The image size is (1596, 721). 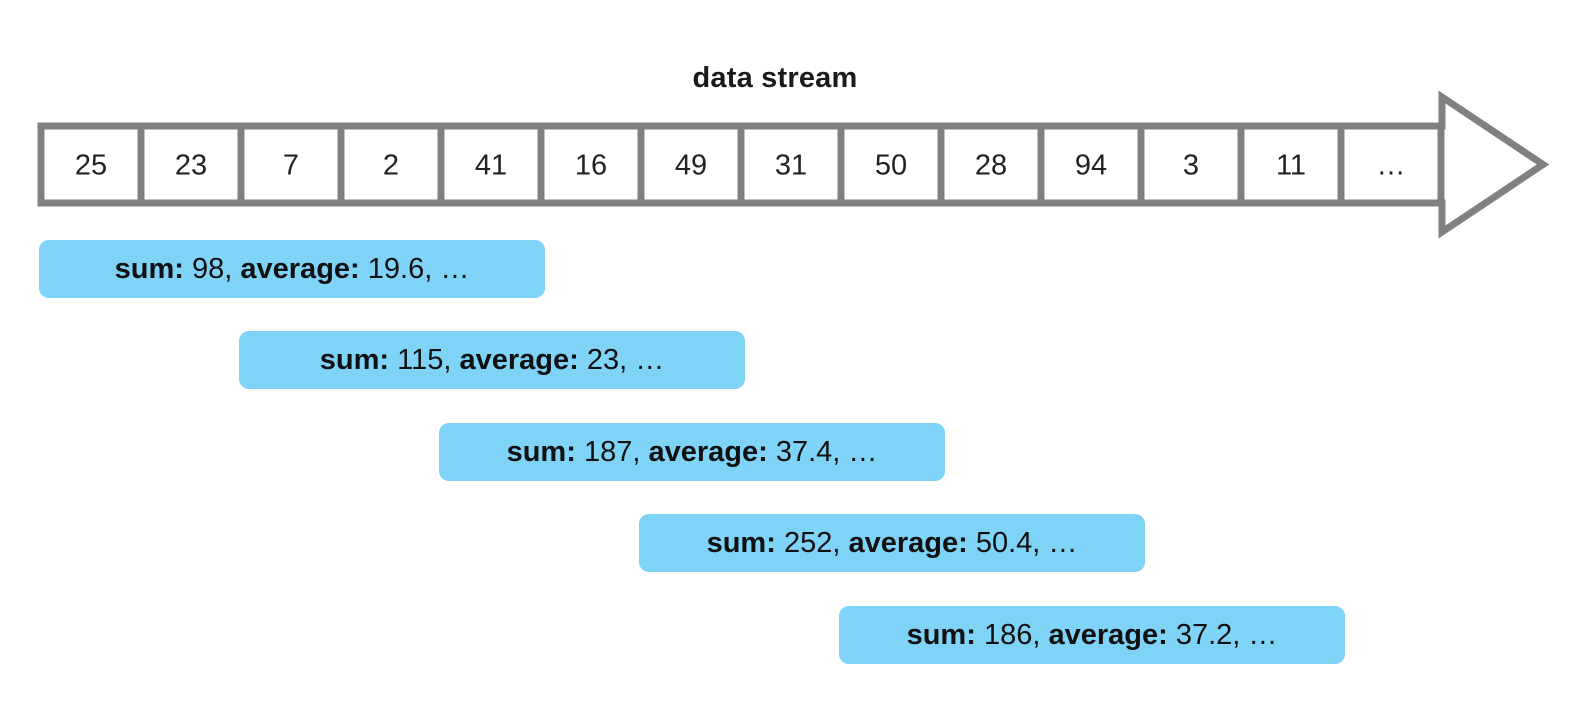 I want to click on stream-value-5: 41, so click(x=491, y=166).